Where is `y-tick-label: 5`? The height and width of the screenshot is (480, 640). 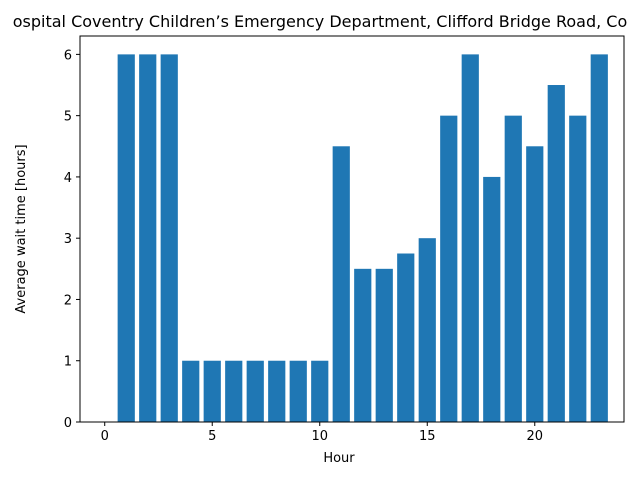
y-tick-label: 5 is located at coordinates (68, 117).